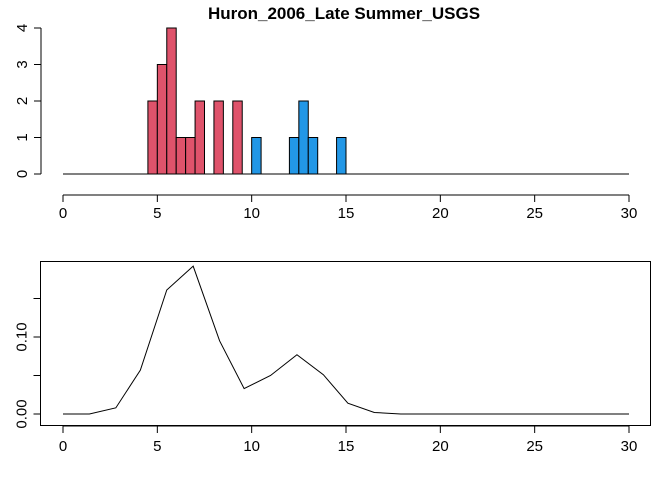  Describe the element at coordinates (346, 446) in the screenshot. I see `density-x-tick-label: 15` at that location.